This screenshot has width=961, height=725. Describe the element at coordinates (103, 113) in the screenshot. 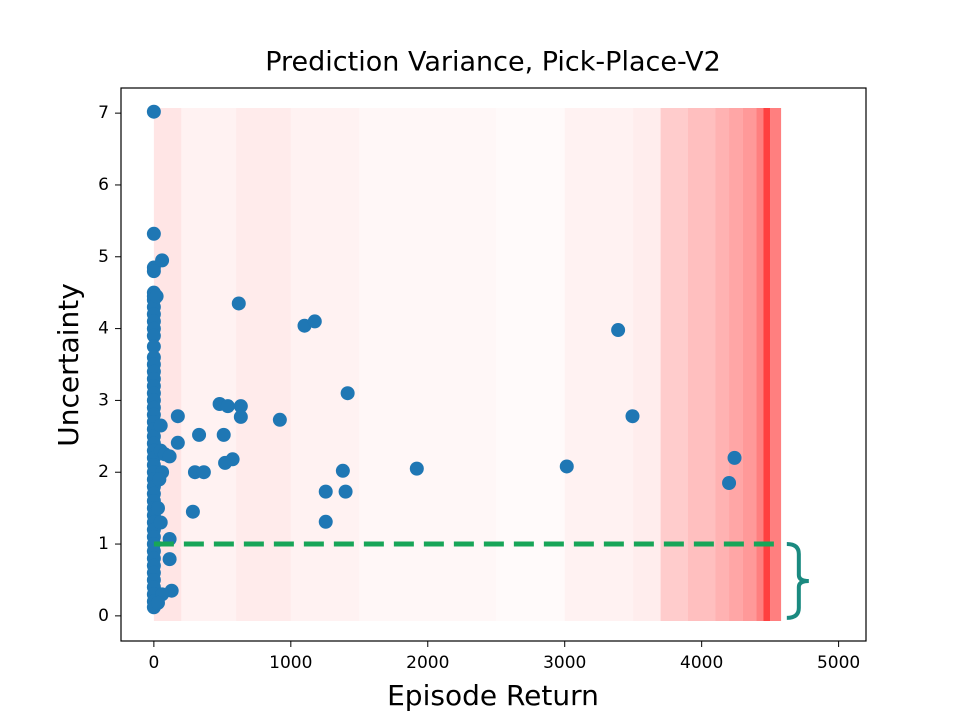

I see `y-tick-label: 7` at that location.